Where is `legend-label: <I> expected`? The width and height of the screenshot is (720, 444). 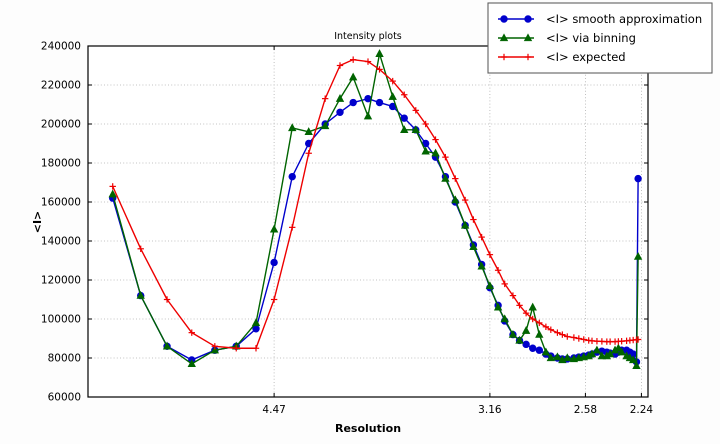 legend-label: <I> expected is located at coordinates (586, 57).